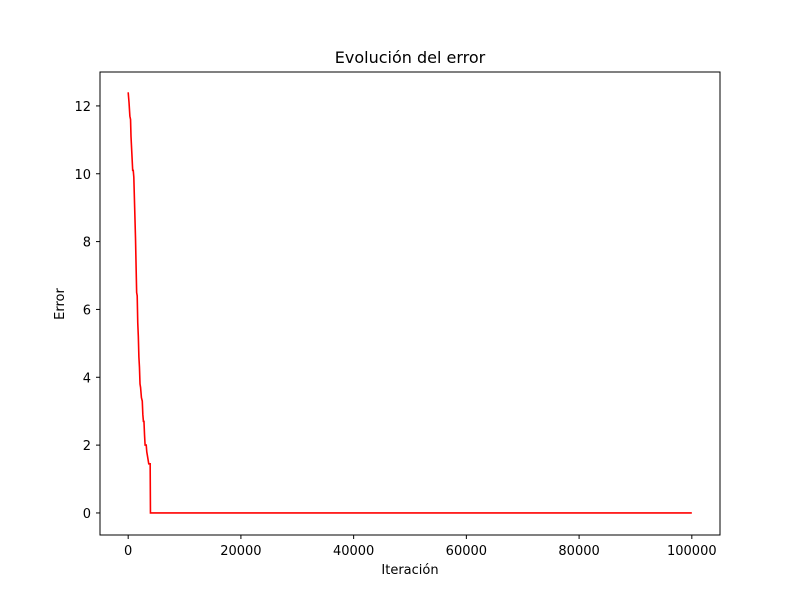 The height and width of the screenshot is (604, 800). I want to click on y-tick-label: 6, so click(87, 310).